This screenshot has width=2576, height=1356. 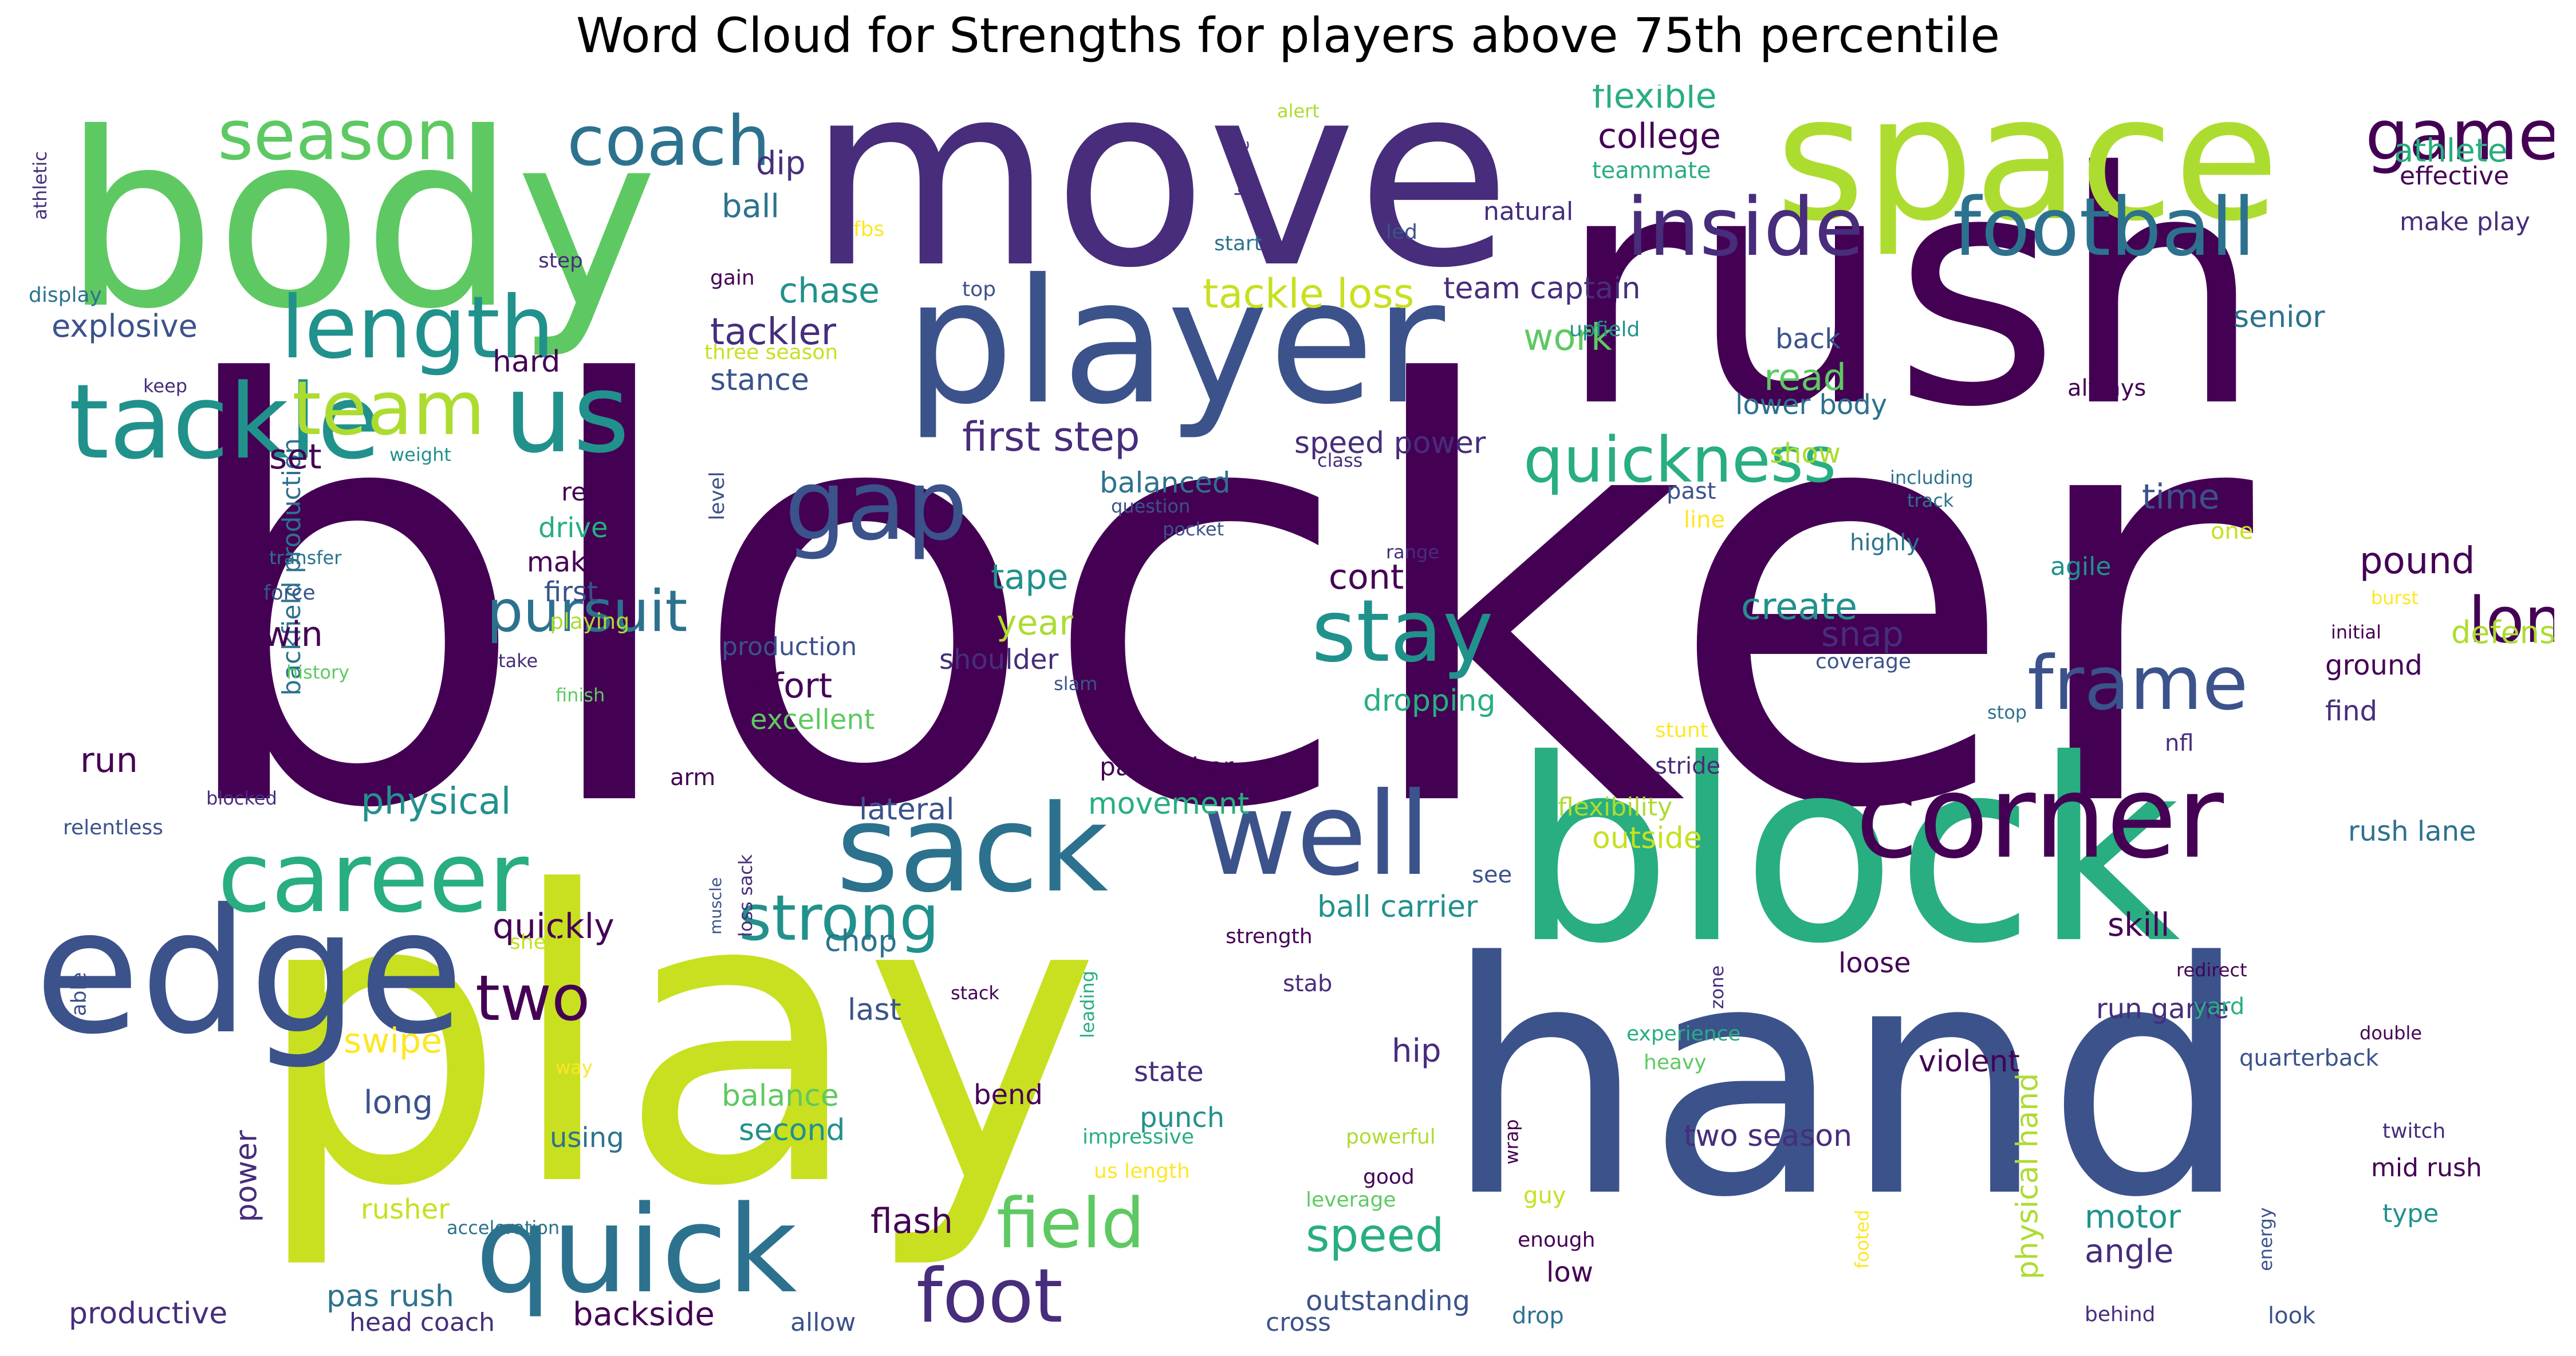 I want to click on word-impressive: impressive, so click(x=1138, y=1137).